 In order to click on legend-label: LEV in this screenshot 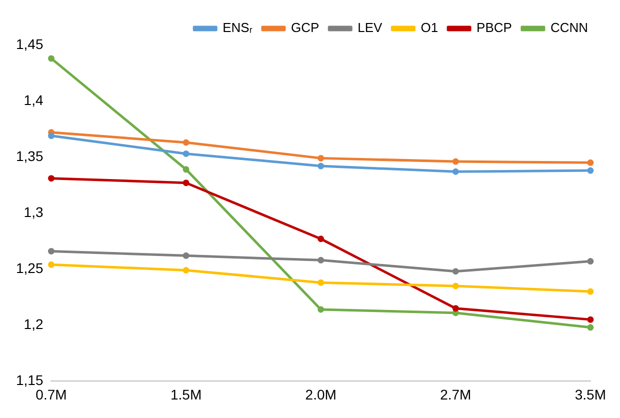, I will do `click(370, 28)`.